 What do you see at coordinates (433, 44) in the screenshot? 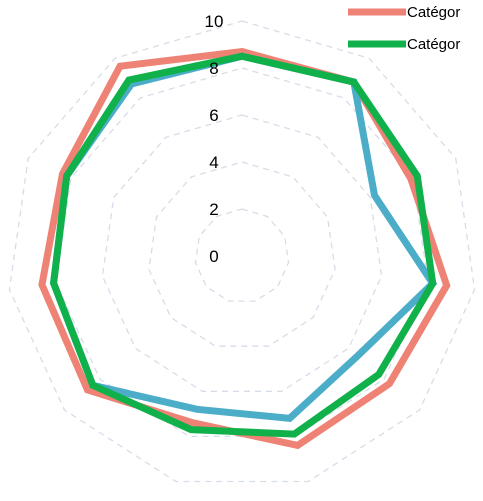
I see `legend-label-2: Catégor` at bounding box center [433, 44].